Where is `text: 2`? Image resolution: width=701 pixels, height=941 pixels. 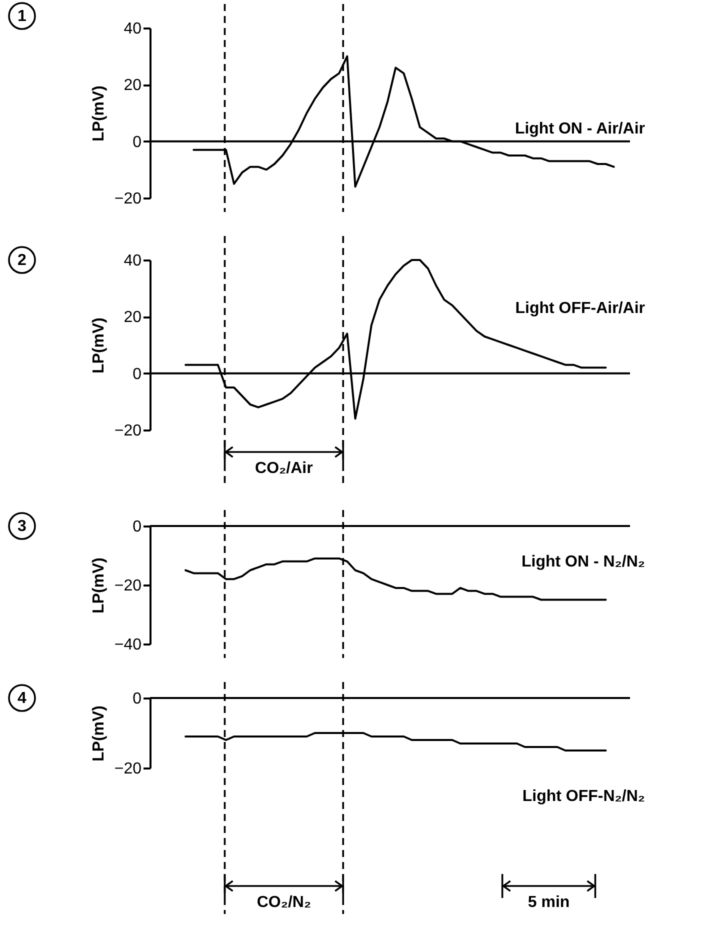 text: 2 is located at coordinates (22, 260).